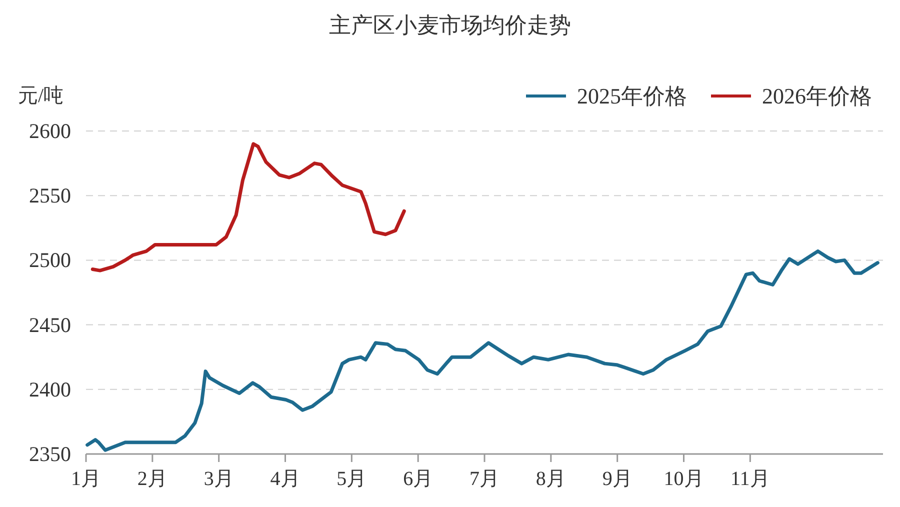 This screenshot has height=507, width=900. What do you see at coordinates (750, 479) in the screenshot?
I see `x-tick-label: 11月` at bounding box center [750, 479].